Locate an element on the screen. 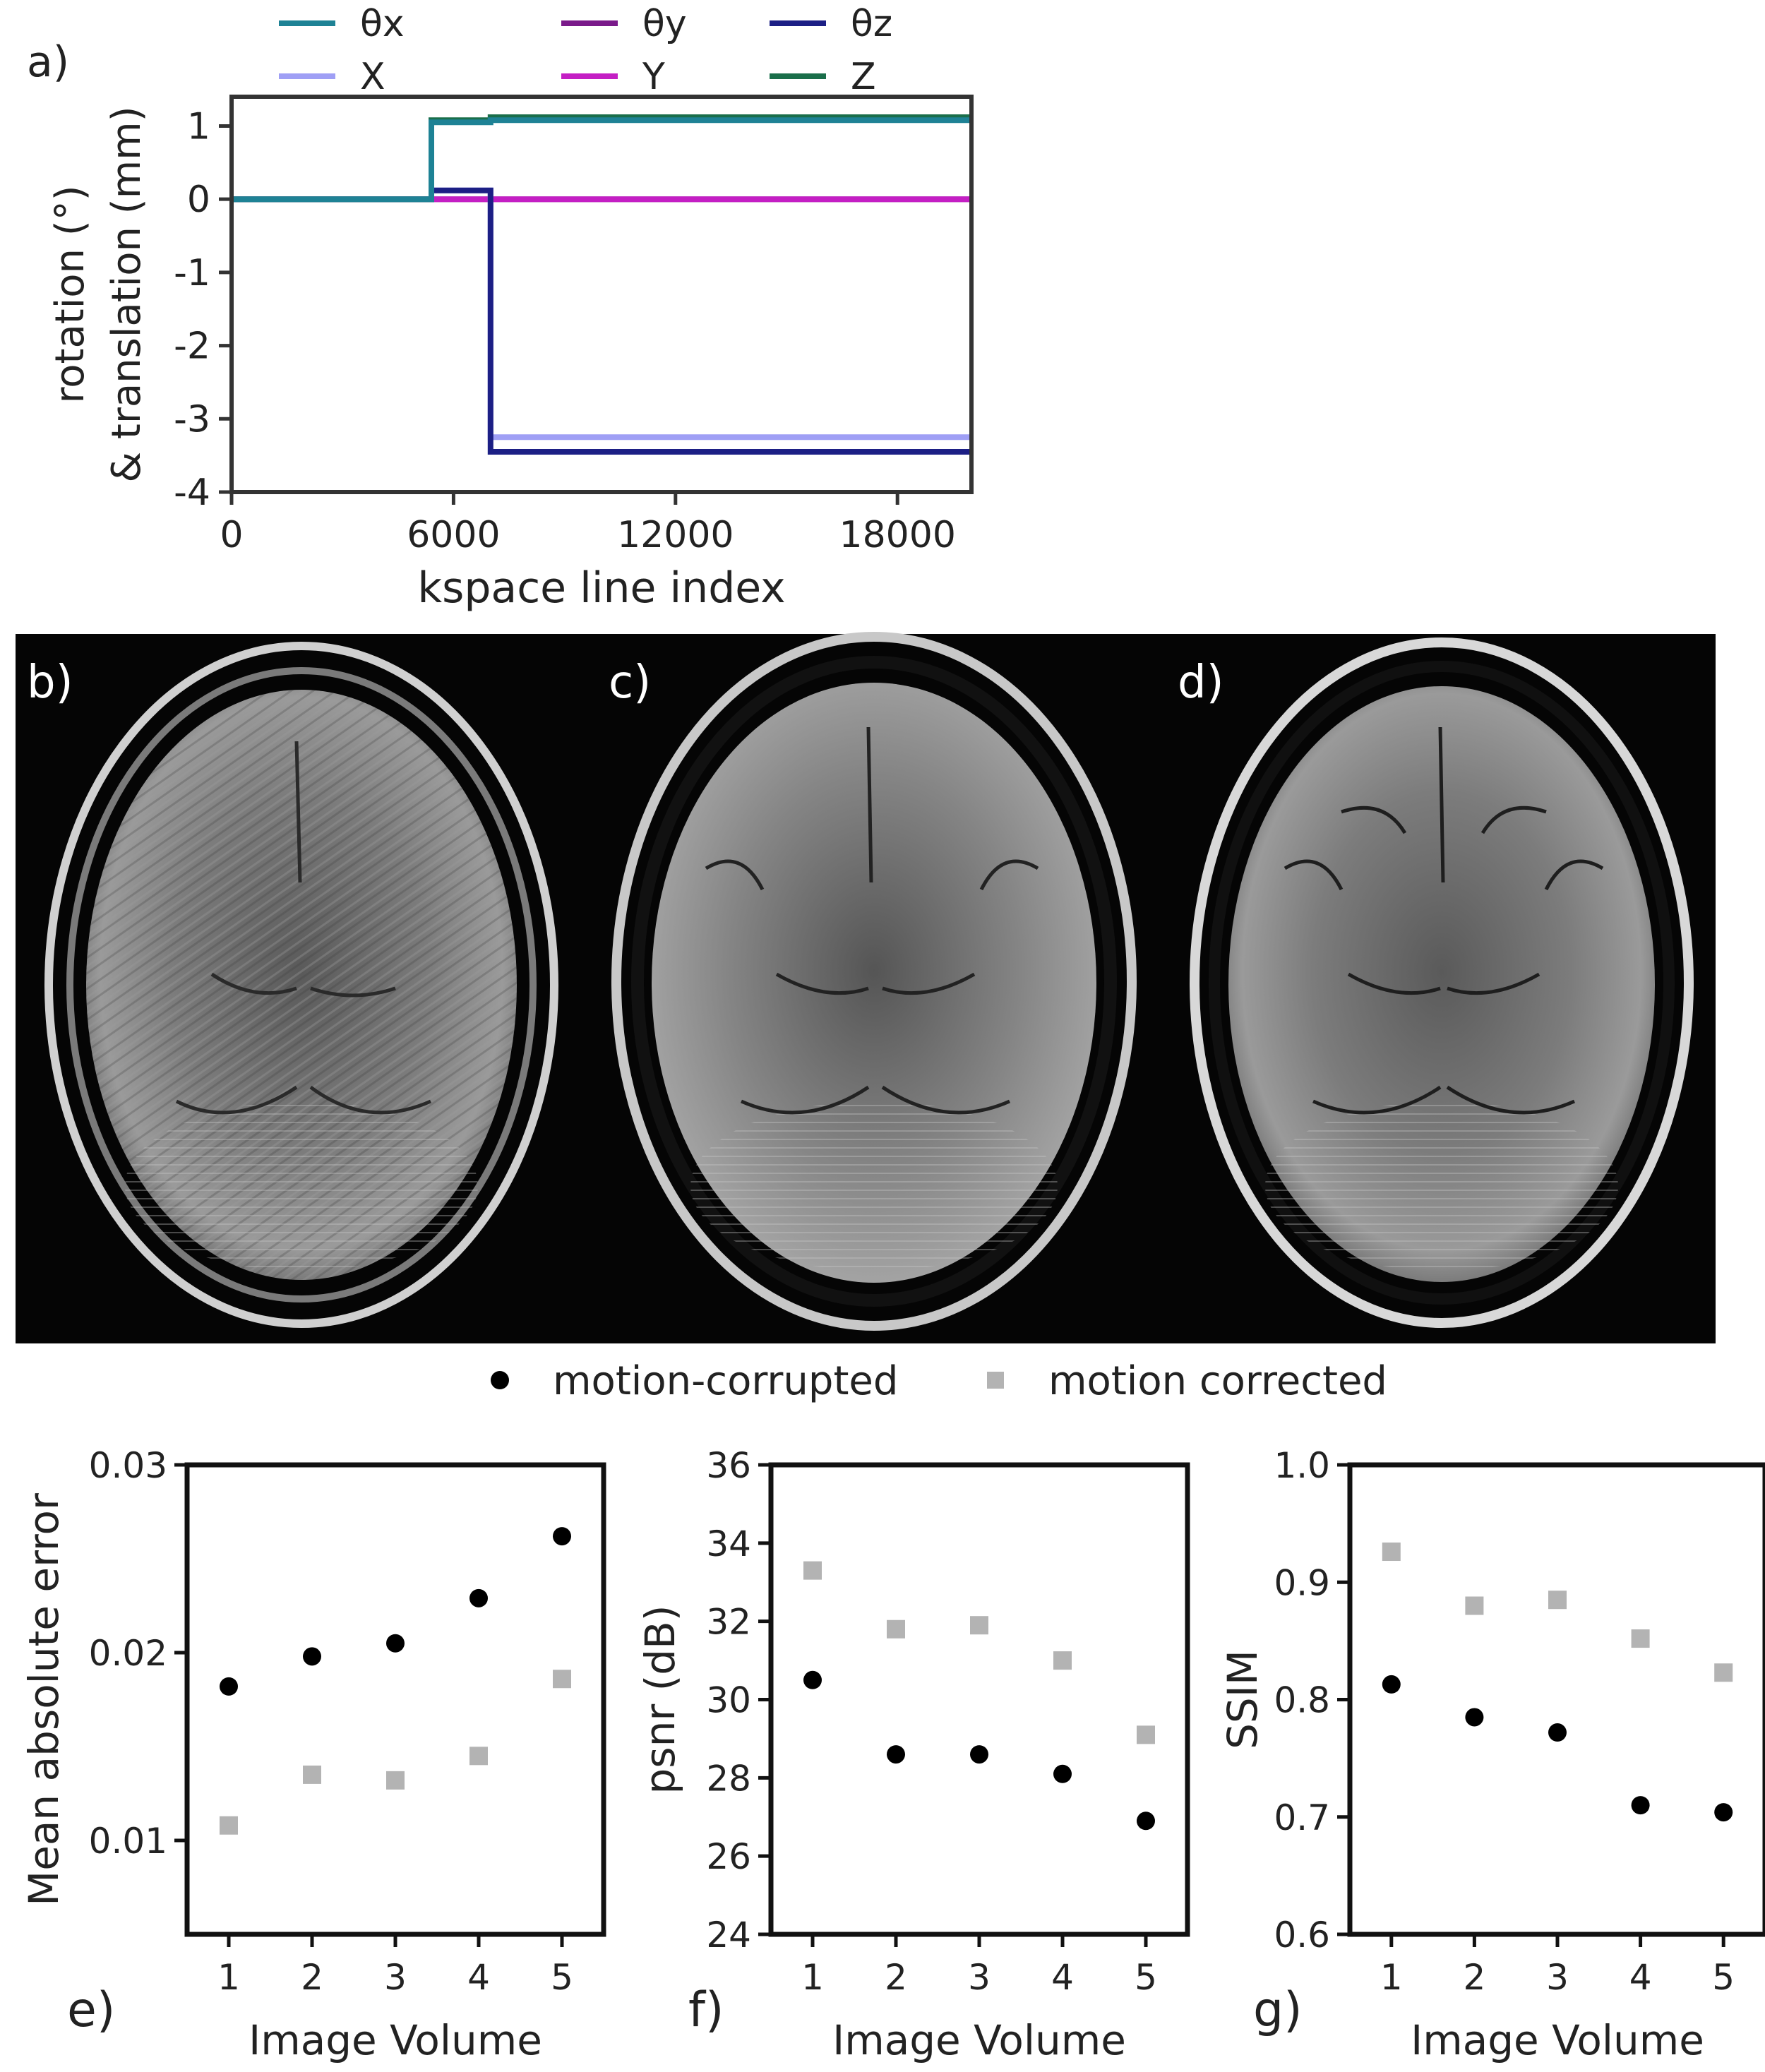  x-tick-label: 18000 is located at coordinates (897, 535).